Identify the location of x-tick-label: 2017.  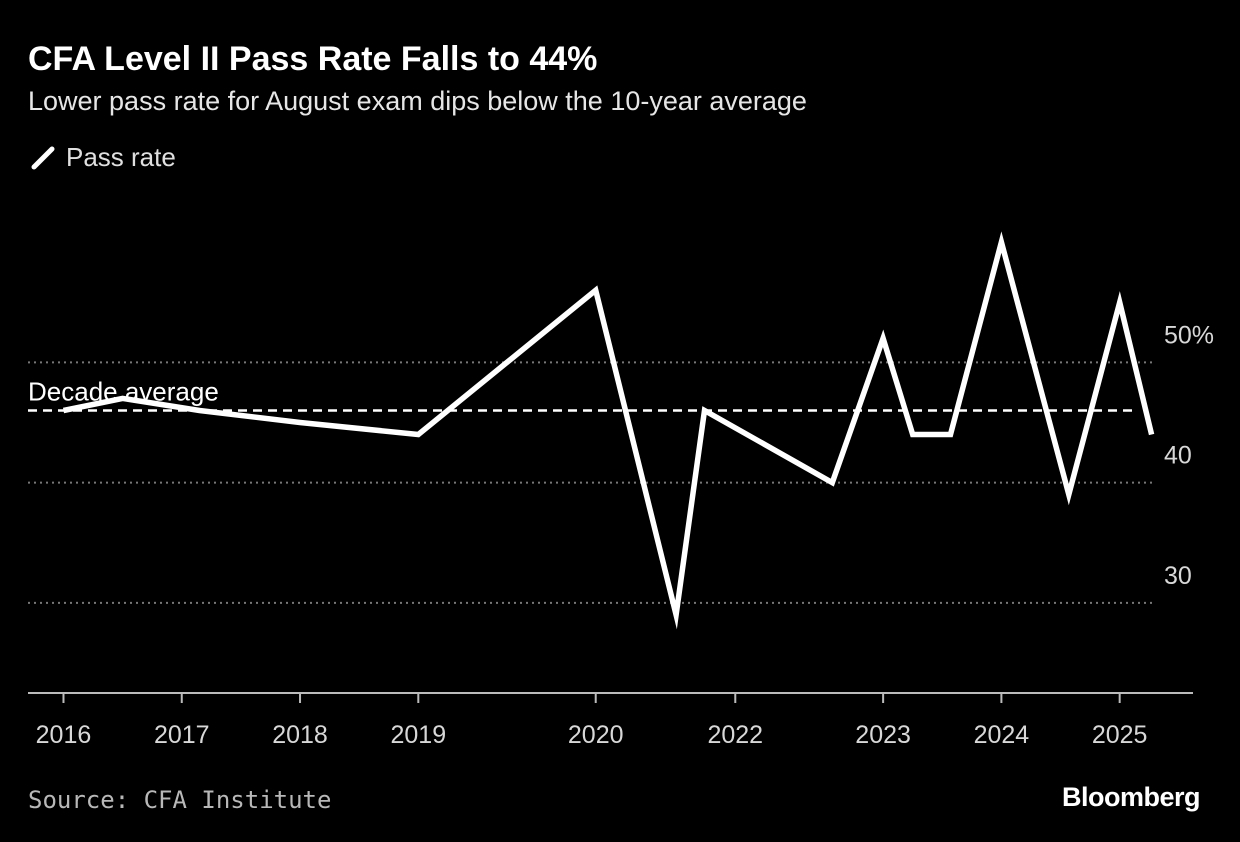
(182, 735).